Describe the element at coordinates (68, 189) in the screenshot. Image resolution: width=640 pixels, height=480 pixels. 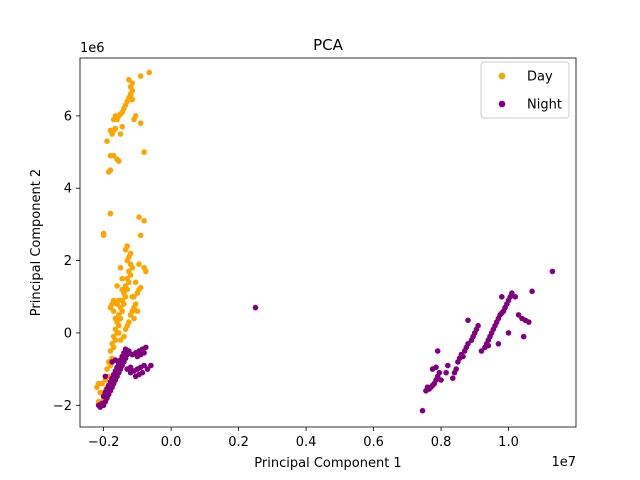
I see `y-tick-label: 4` at that location.